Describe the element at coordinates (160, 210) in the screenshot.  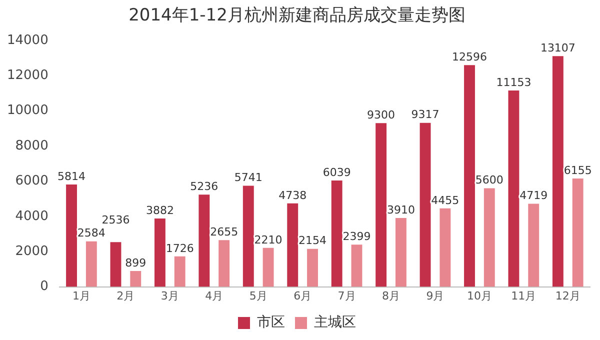
I see `data-label: 3882` at that location.